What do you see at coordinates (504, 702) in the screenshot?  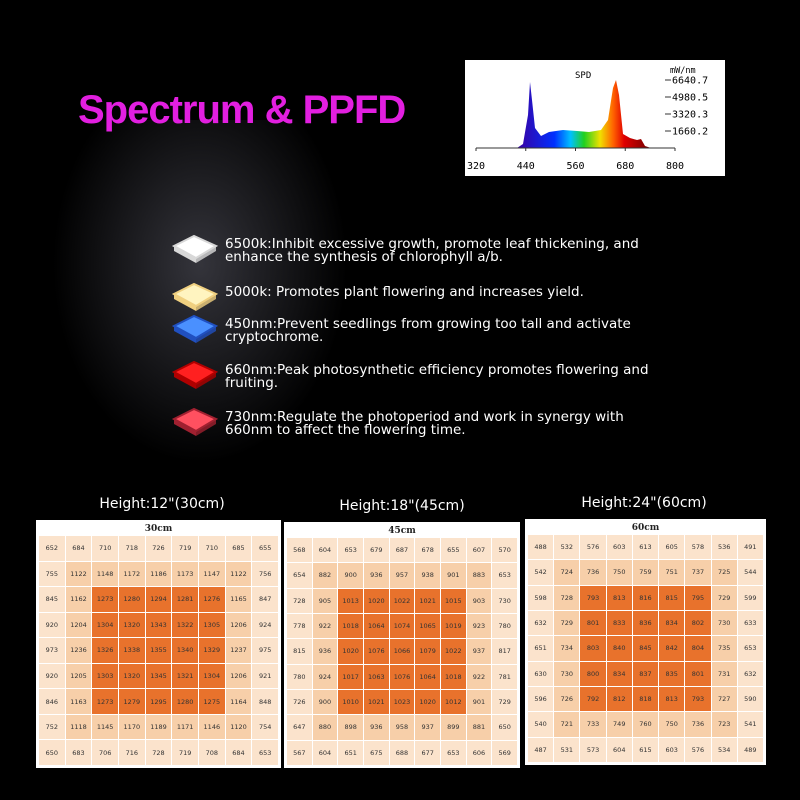 I see `ppfd-cell: 729` at bounding box center [504, 702].